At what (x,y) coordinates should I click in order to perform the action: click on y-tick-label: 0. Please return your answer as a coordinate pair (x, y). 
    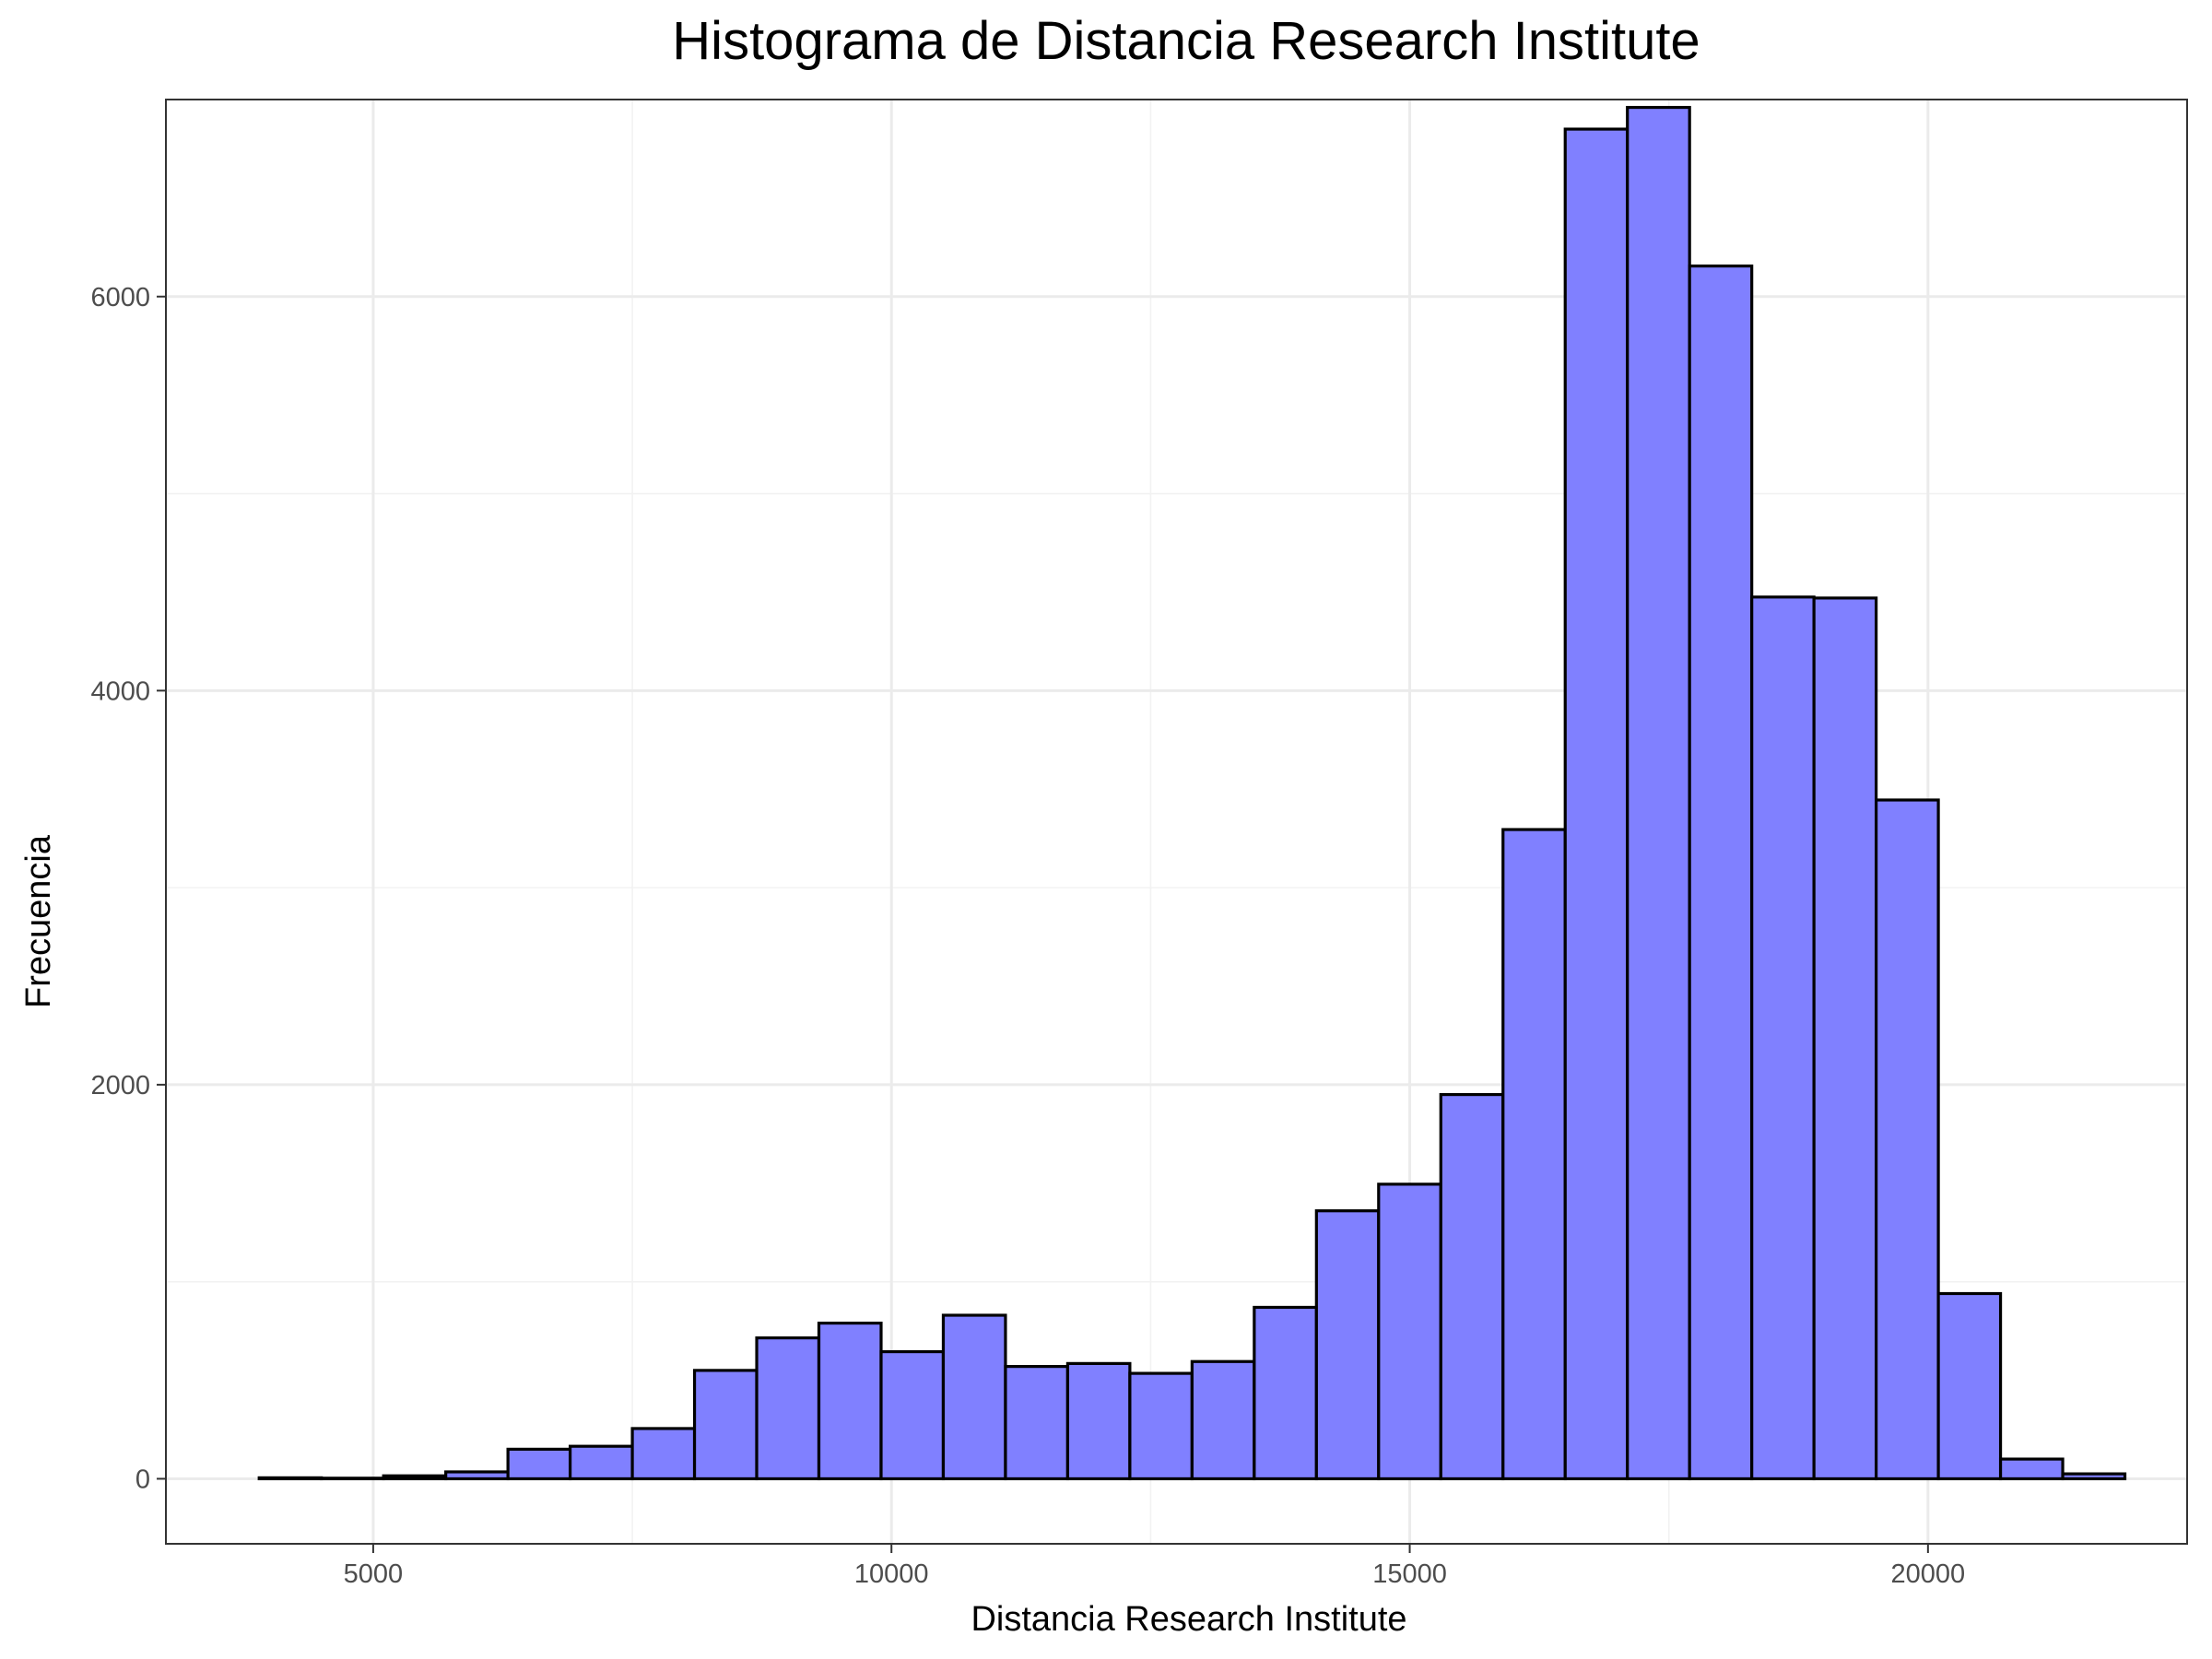
    Looking at the image, I should click on (142, 1479).